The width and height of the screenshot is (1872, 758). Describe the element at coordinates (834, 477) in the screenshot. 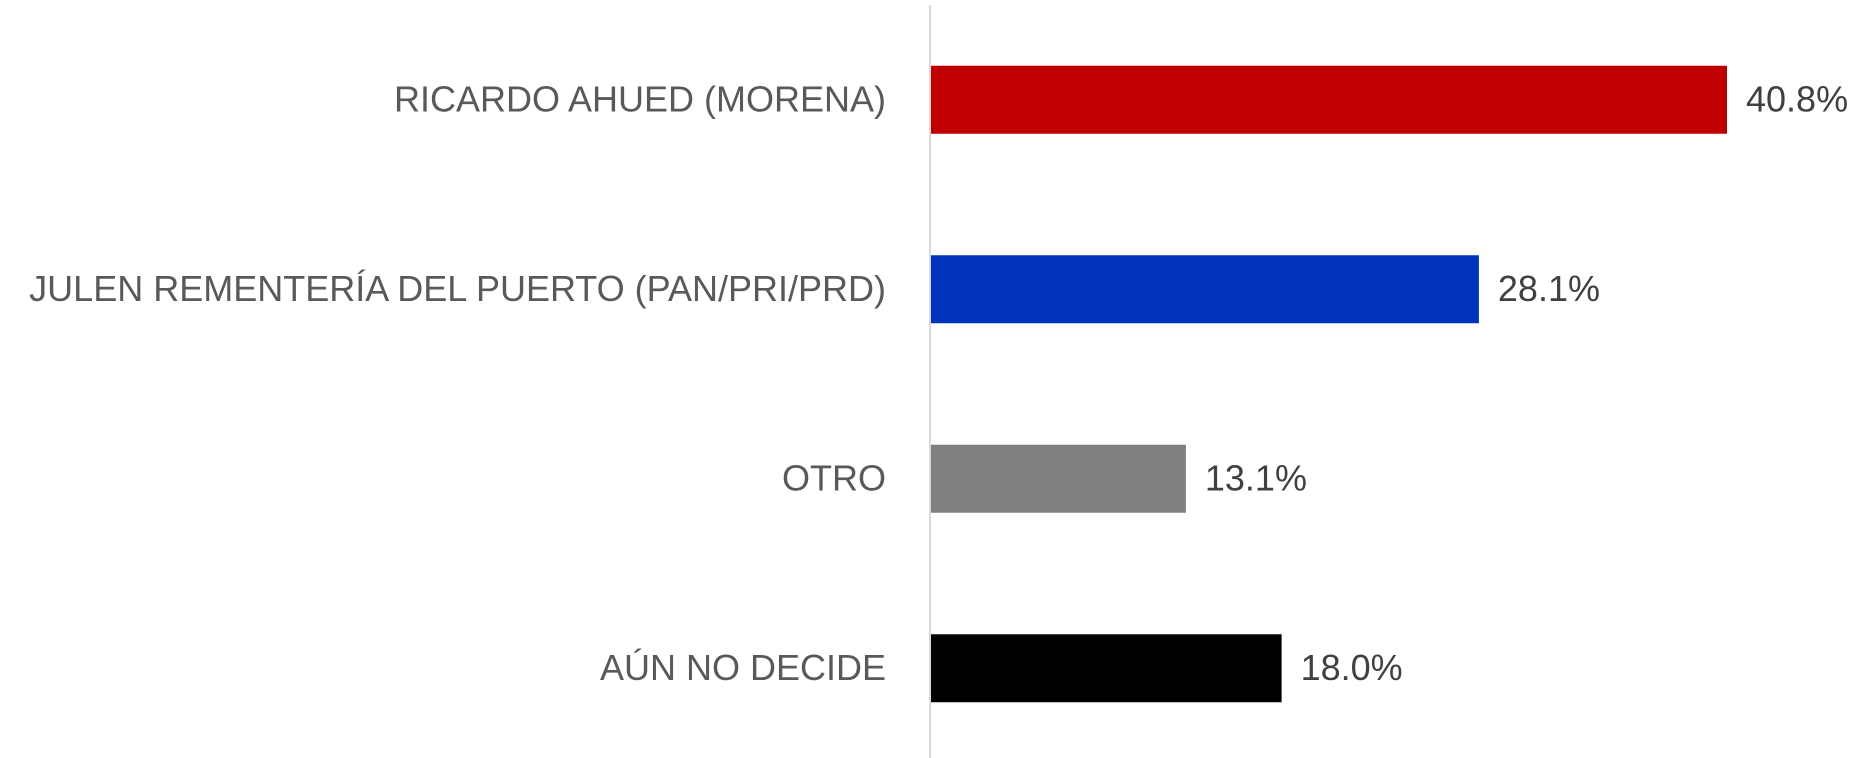

I see `category-label: OTRO` at that location.